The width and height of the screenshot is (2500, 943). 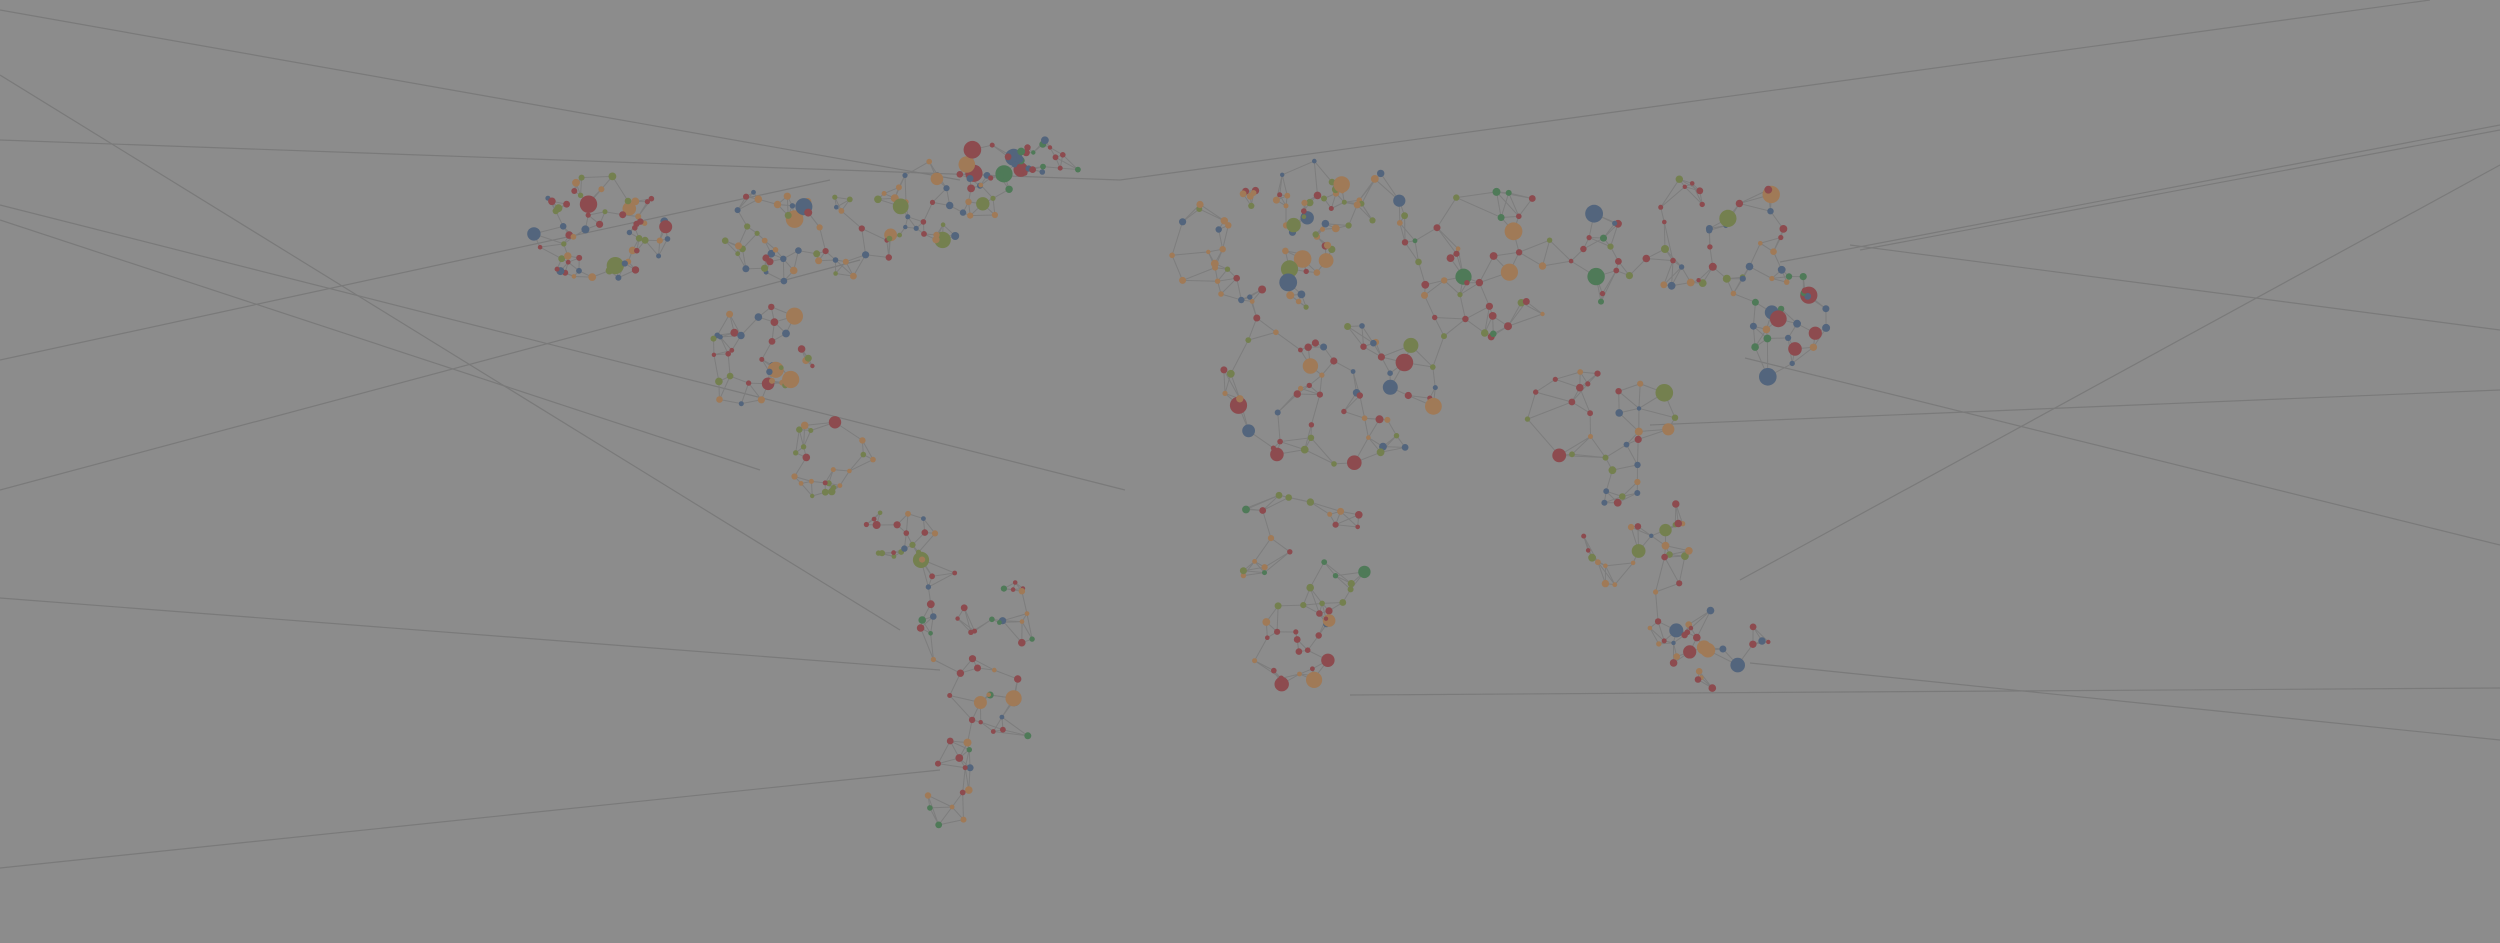 I want to click on long-connection-line, so click(x=415, y=270).